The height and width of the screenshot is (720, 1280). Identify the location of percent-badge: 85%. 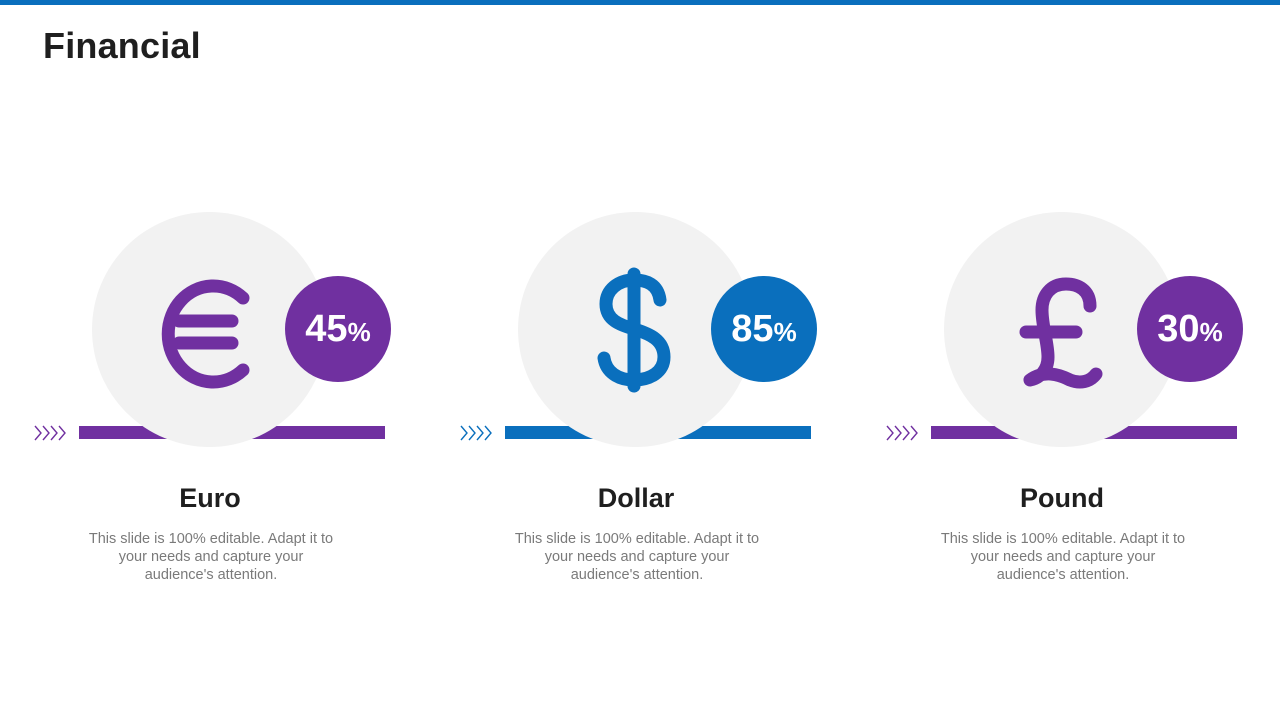
(764, 329).